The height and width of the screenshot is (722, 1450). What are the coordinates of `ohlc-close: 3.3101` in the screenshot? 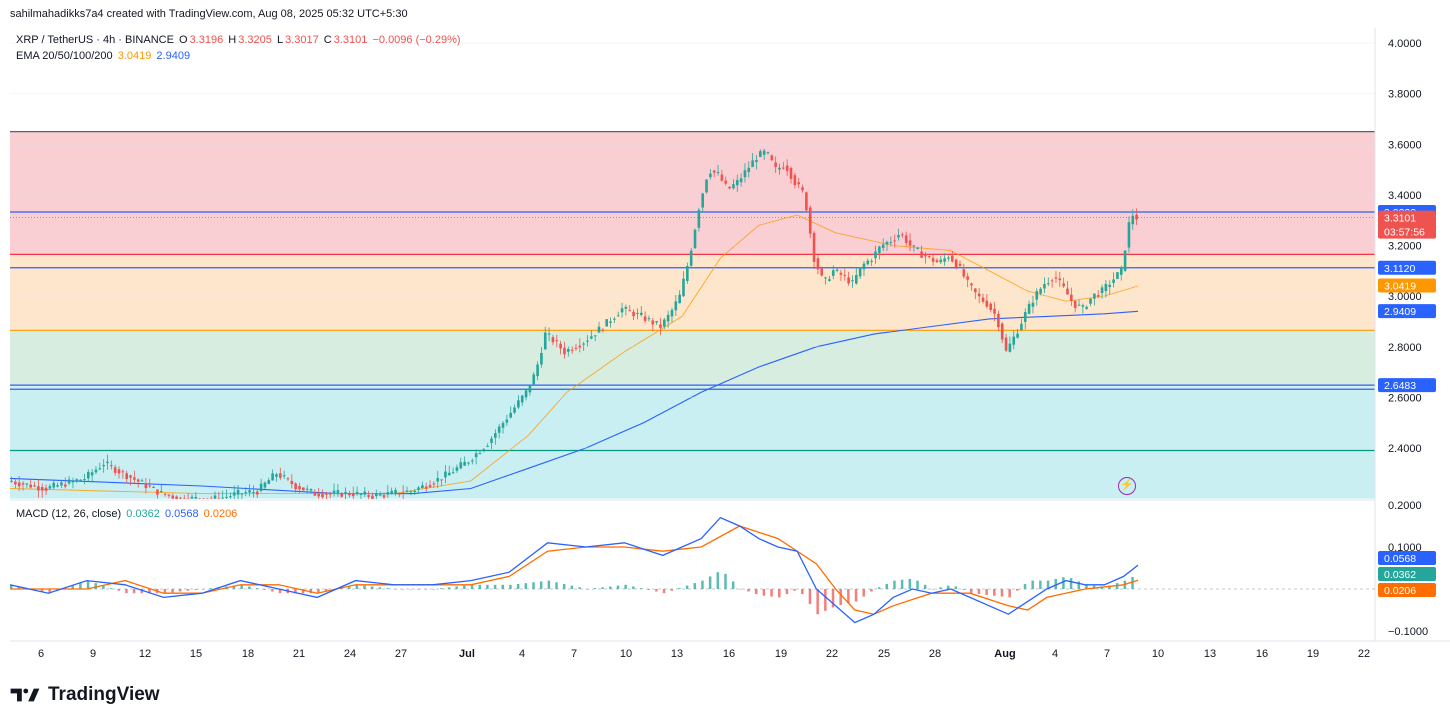 It's located at (350, 40).